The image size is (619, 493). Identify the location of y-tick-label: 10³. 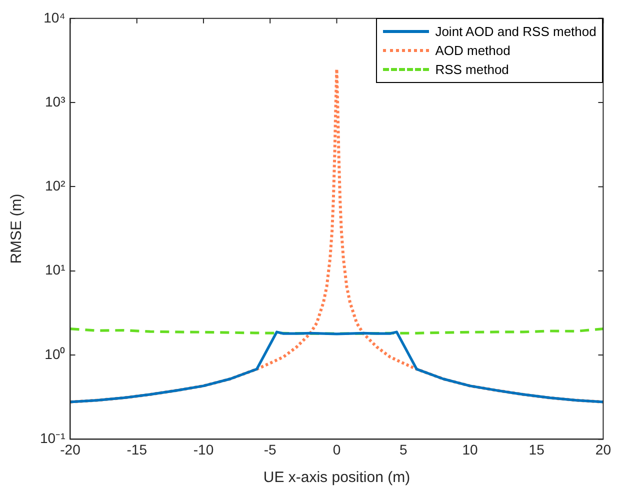
(55, 101).